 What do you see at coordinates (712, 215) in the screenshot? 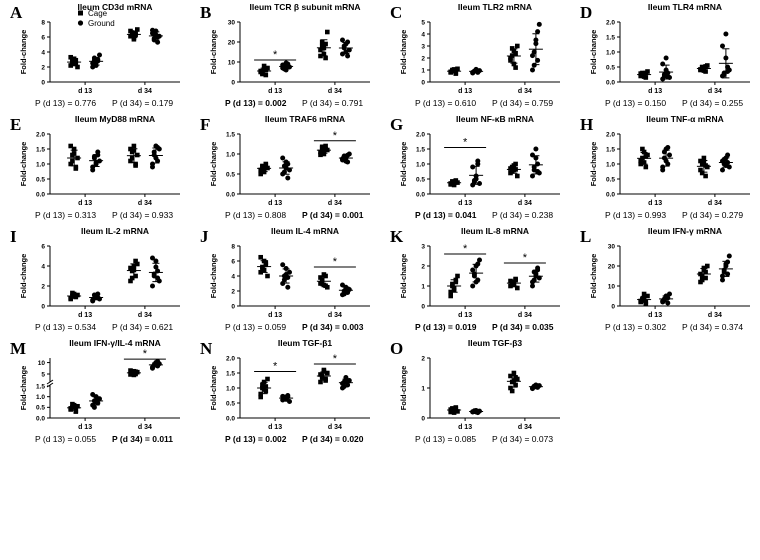
I see `p-value-d34: P (d 34) = 0.279` at bounding box center [712, 215].